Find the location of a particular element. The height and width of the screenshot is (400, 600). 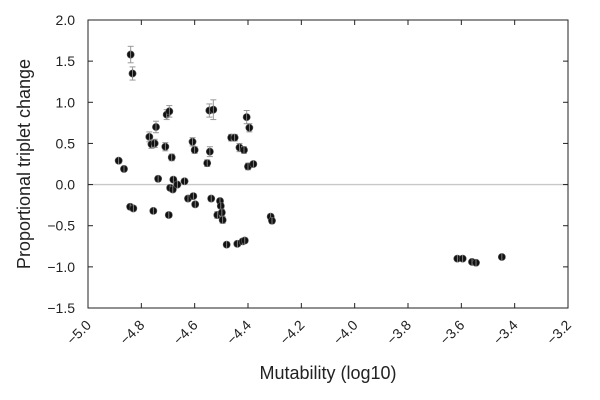

x-tick-label: −4.0 is located at coordinates (345, 332).